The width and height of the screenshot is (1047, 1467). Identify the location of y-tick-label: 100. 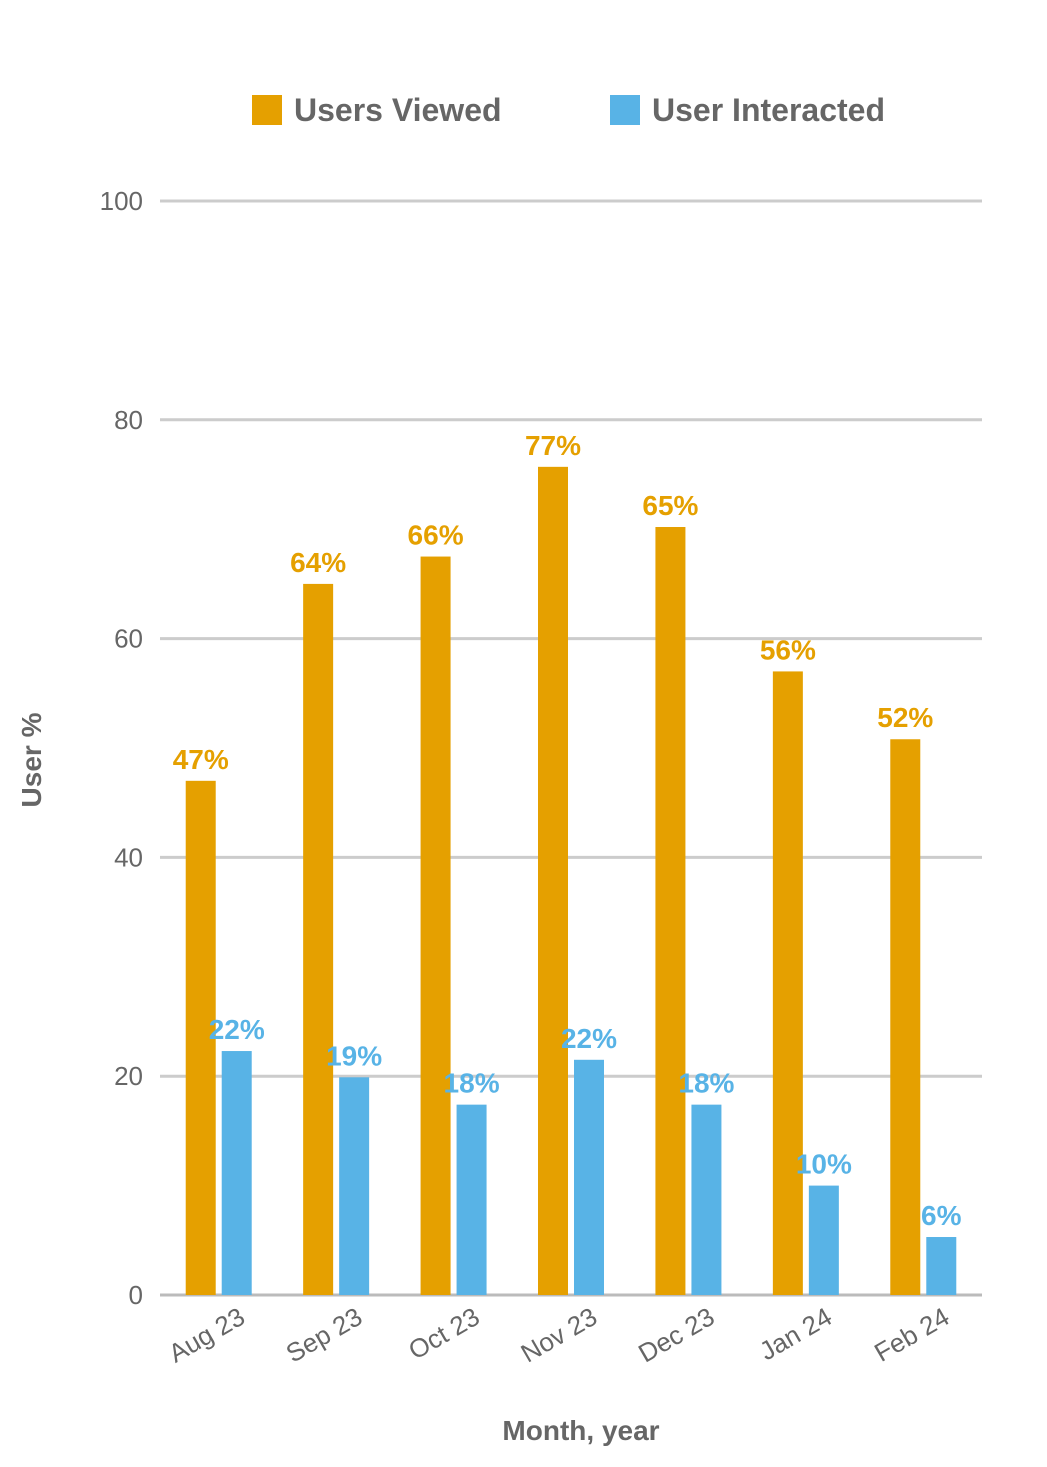
(121, 201).